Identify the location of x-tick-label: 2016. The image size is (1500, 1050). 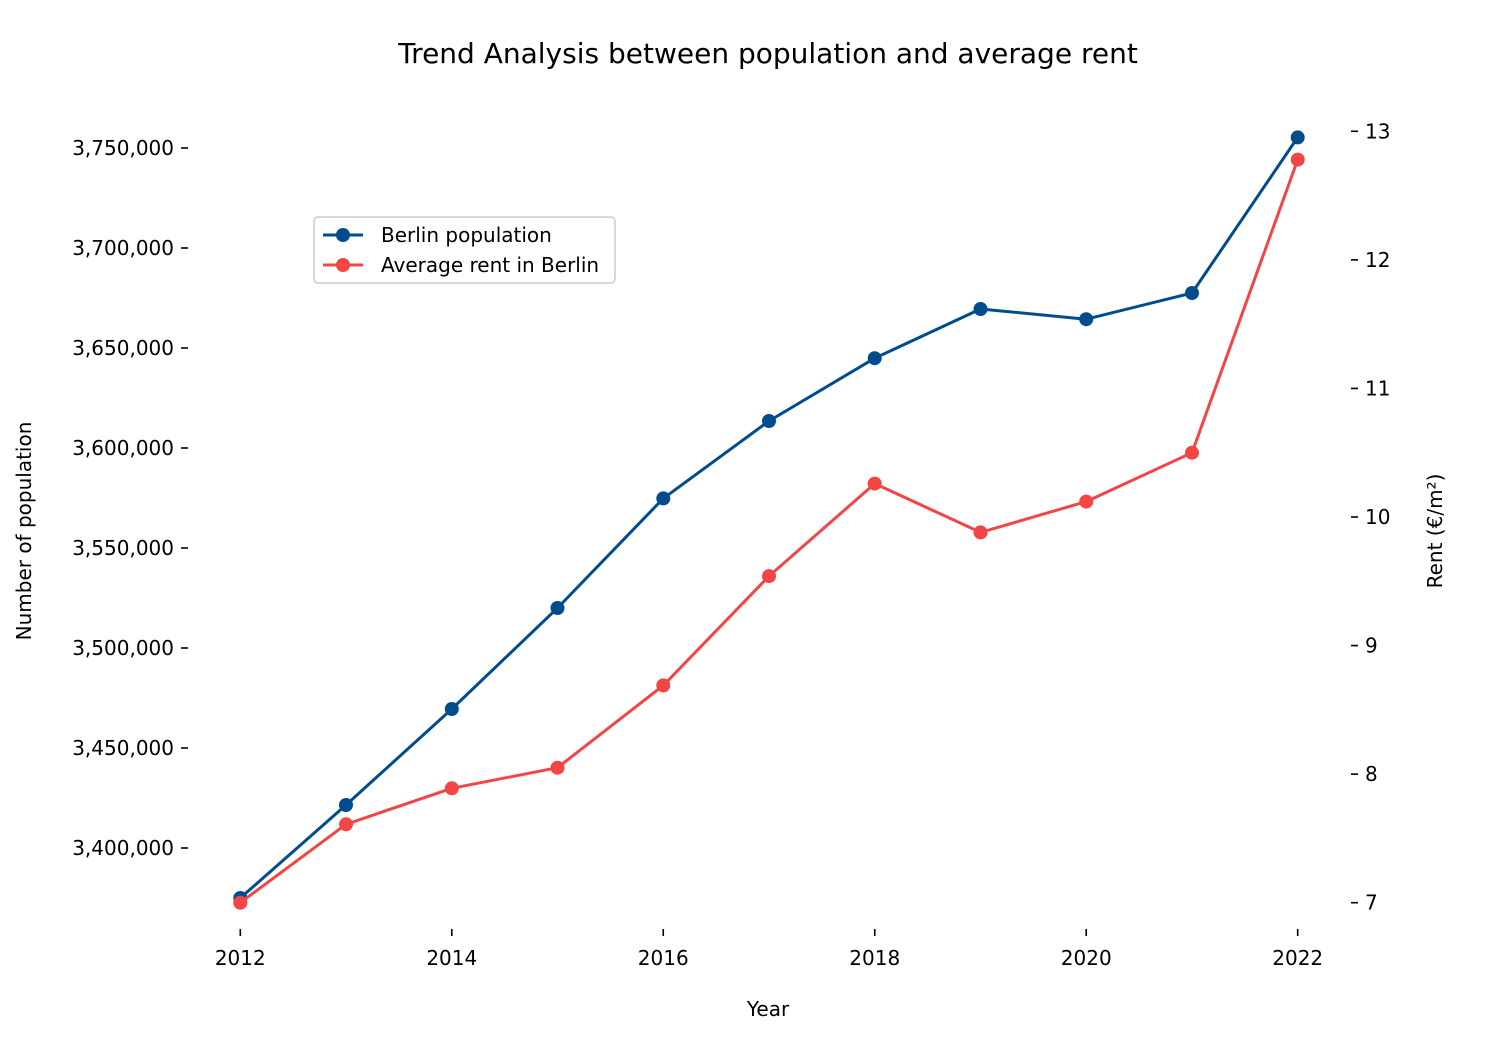
(663, 958).